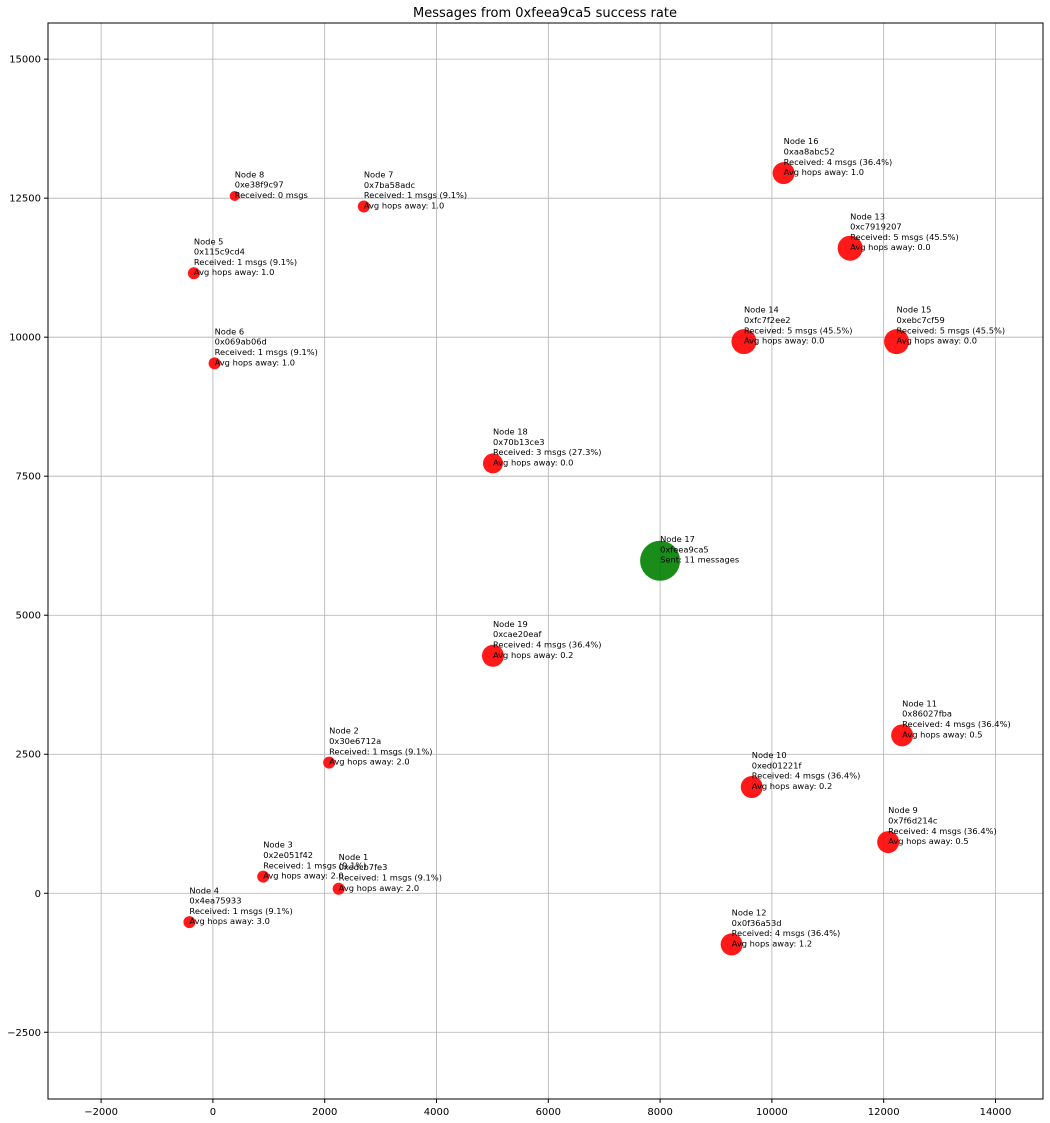 The height and width of the screenshot is (1123, 1050). What do you see at coordinates (344, 731) in the screenshot?
I see `annotation-line: Node 2` at bounding box center [344, 731].